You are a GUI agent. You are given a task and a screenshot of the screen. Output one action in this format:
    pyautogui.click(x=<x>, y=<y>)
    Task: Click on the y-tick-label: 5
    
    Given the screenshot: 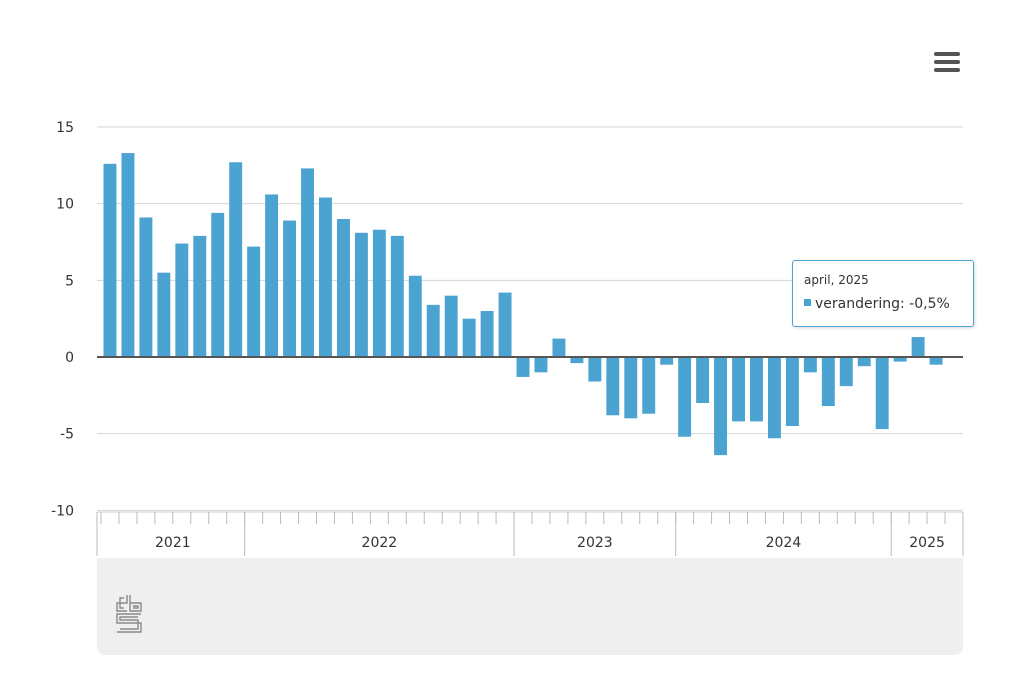 What is the action you would take?
    pyautogui.click(x=69, y=281)
    